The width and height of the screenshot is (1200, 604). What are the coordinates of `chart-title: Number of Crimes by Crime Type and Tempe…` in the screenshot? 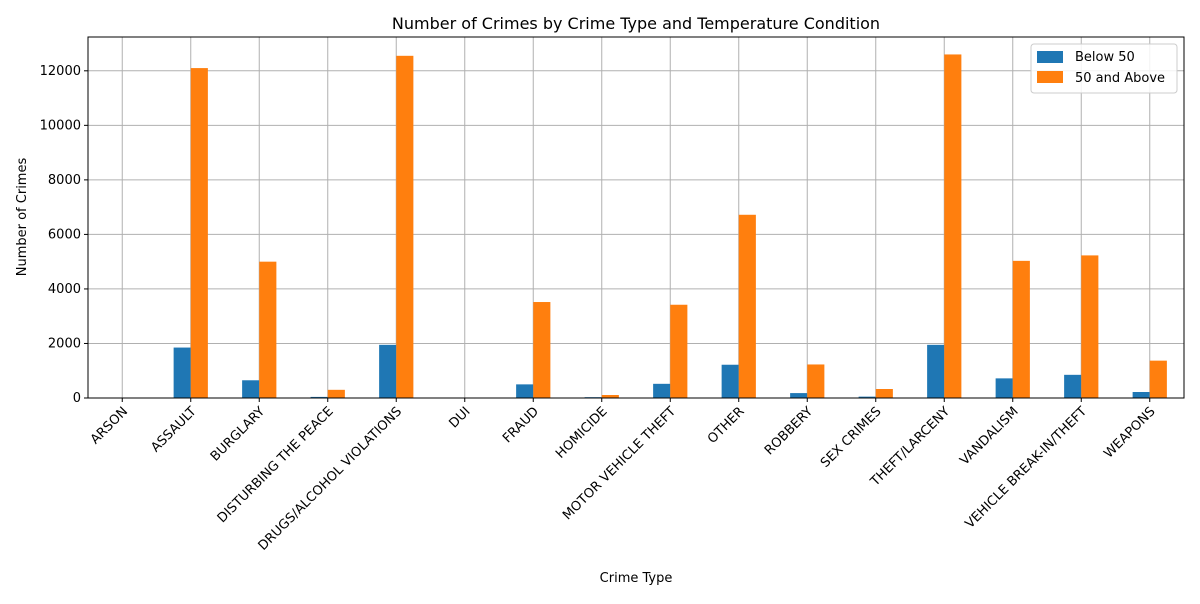 It's located at (636, 23).